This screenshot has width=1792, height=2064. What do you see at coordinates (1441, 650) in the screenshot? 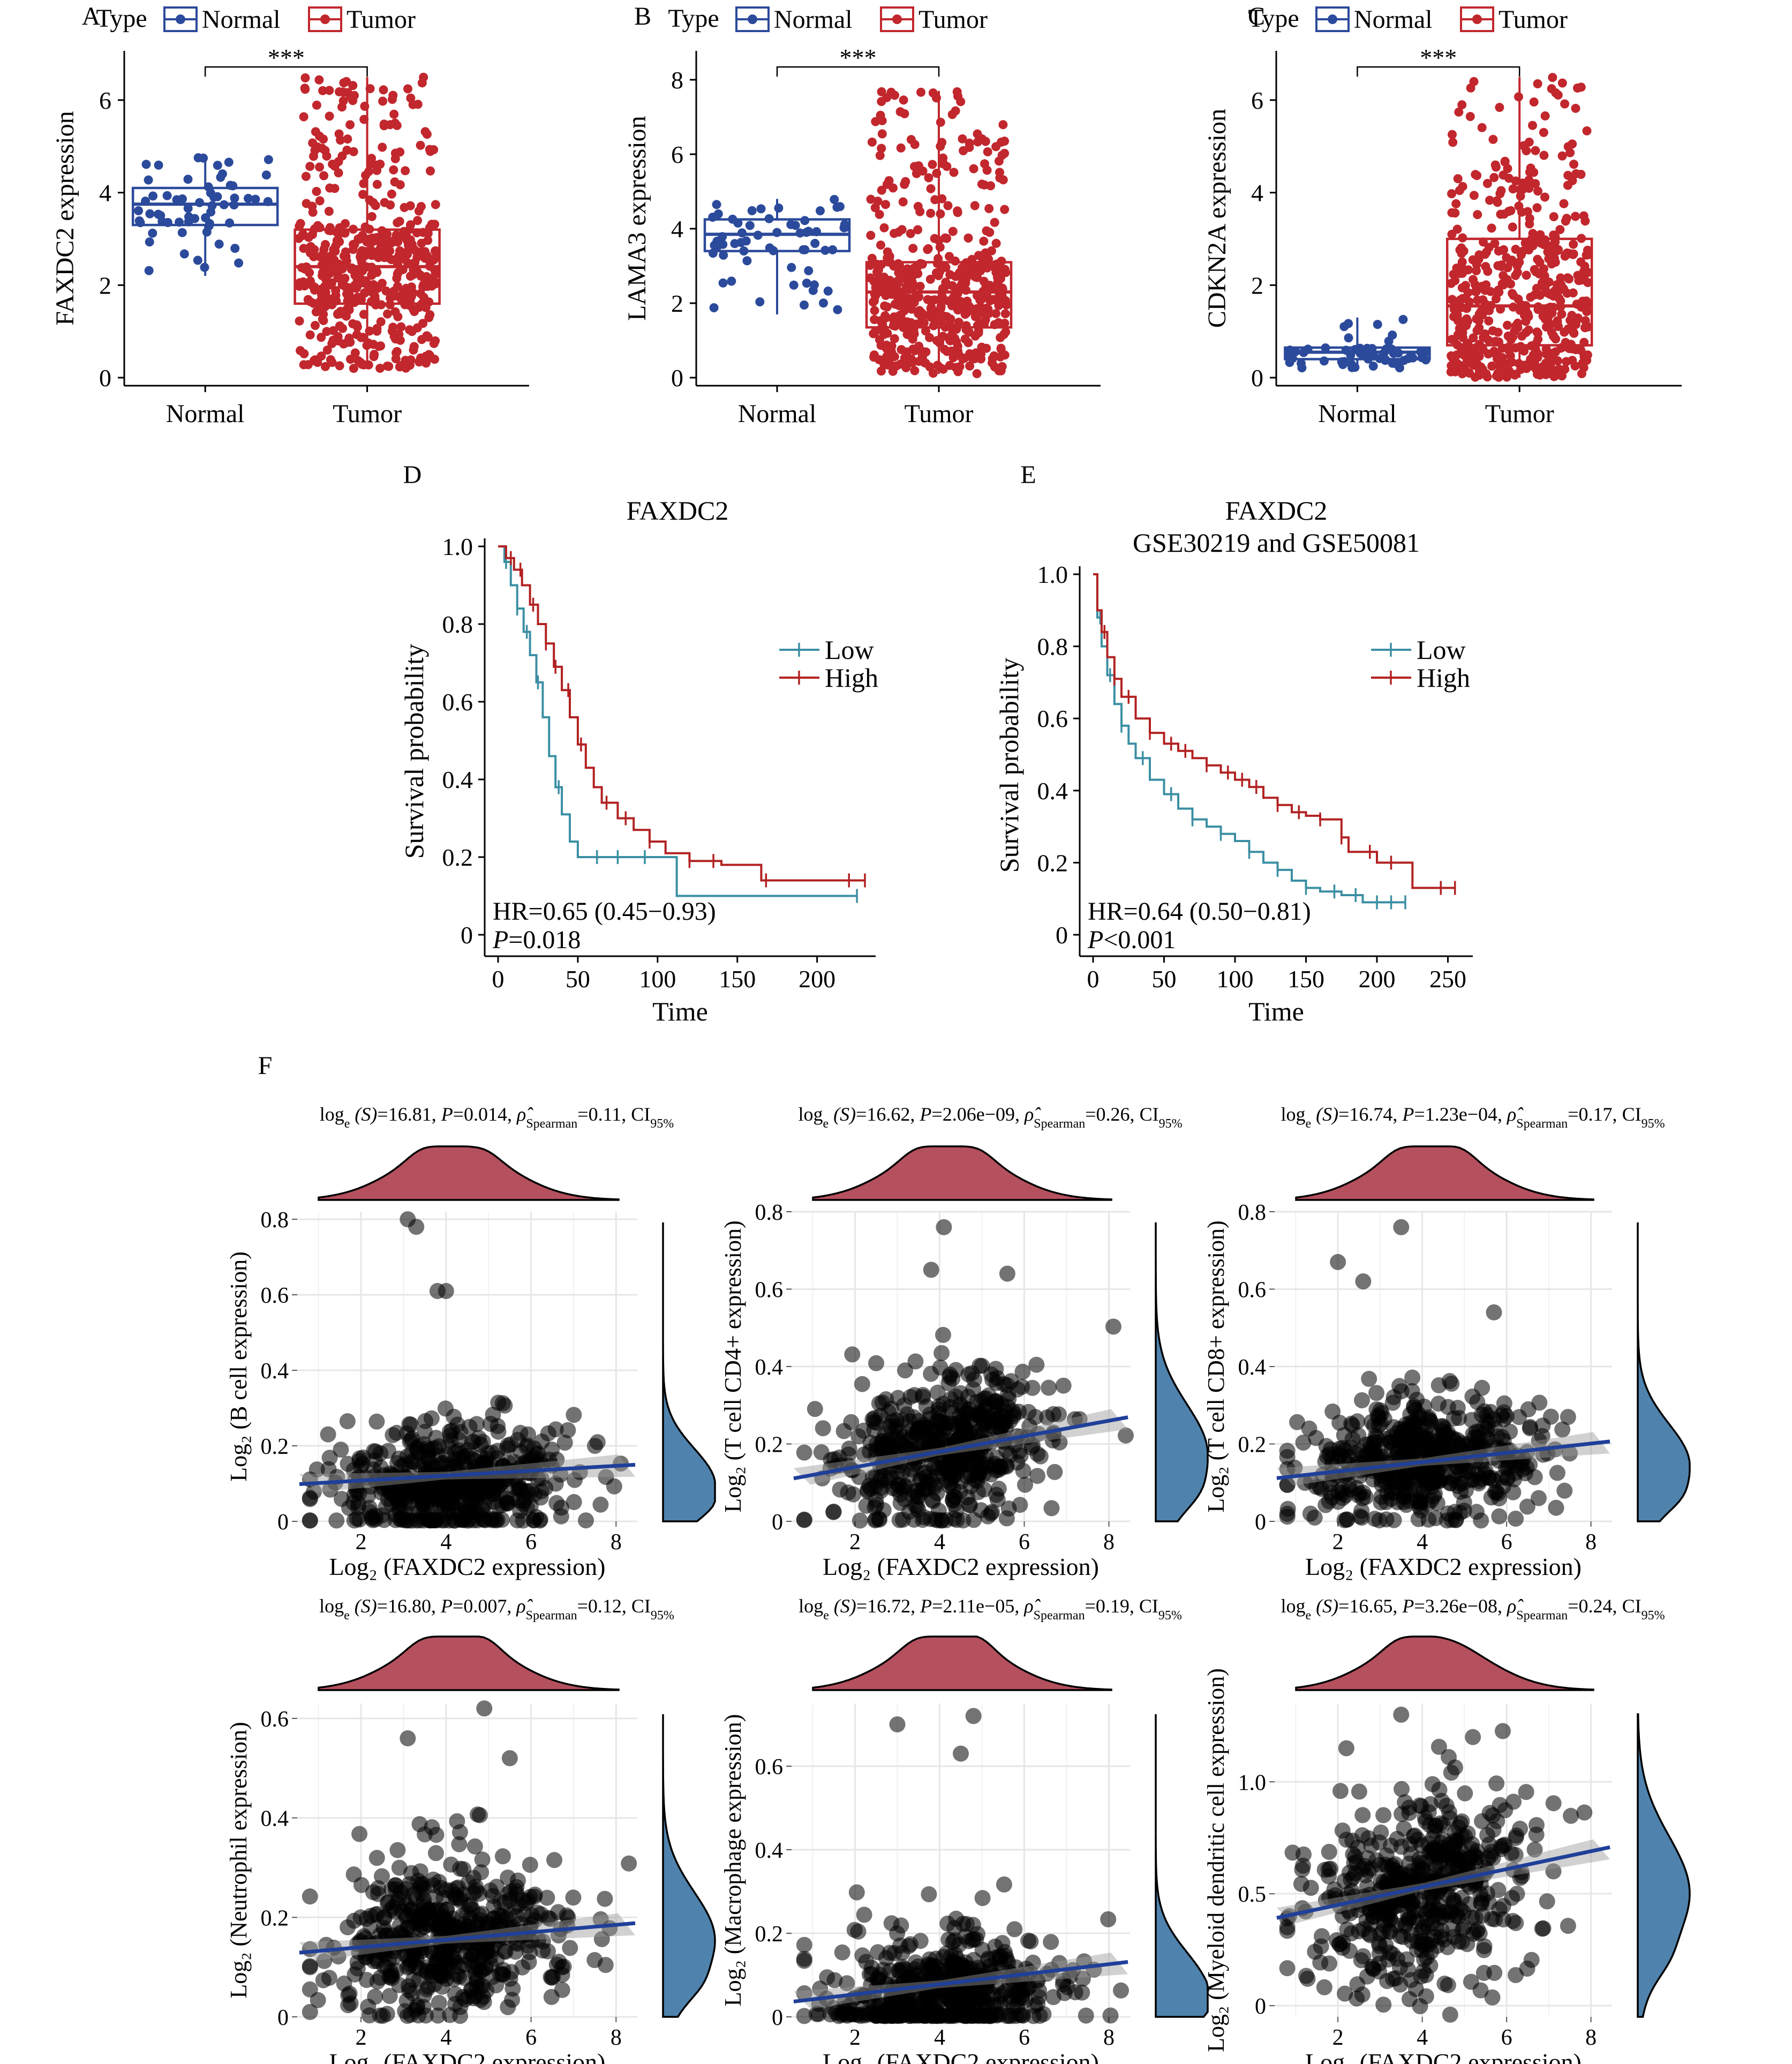
I see `legend-label: Low` at bounding box center [1441, 650].